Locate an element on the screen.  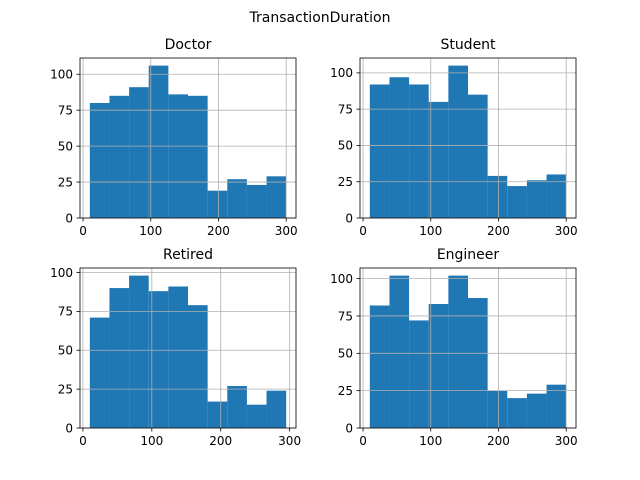
subplot-title: Student is located at coordinates (468, 45).